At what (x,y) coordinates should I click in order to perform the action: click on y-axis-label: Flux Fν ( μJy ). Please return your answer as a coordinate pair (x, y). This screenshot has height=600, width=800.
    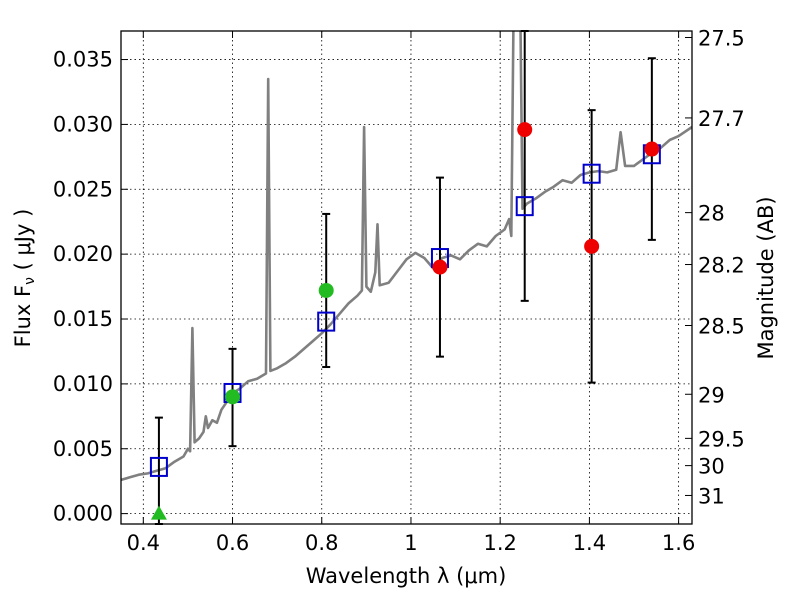
    Looking at the image, I should click on (24, 278).